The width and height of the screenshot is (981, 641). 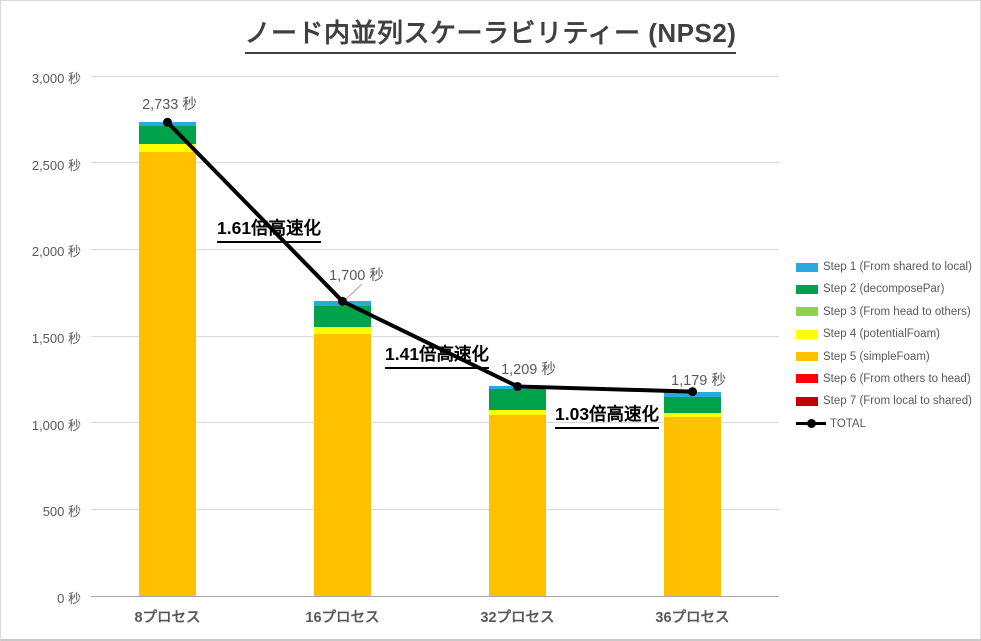 What do you see at coordinates (897, 401) in the screenshot?
I see `legend-label: Step 7 (From local to shared)` at bounding box center [897, 401].